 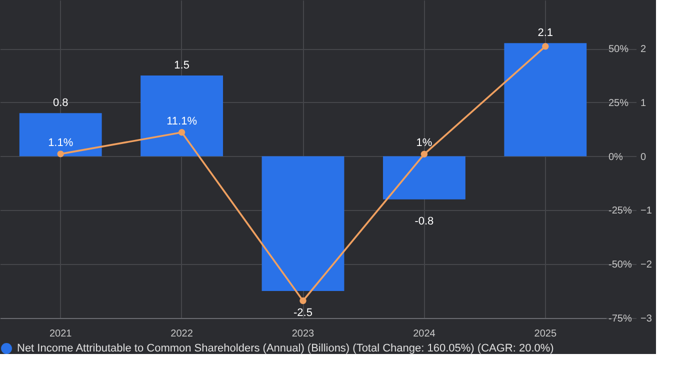 I want to click on data-label: -2.5, so click(x=303, y=313).